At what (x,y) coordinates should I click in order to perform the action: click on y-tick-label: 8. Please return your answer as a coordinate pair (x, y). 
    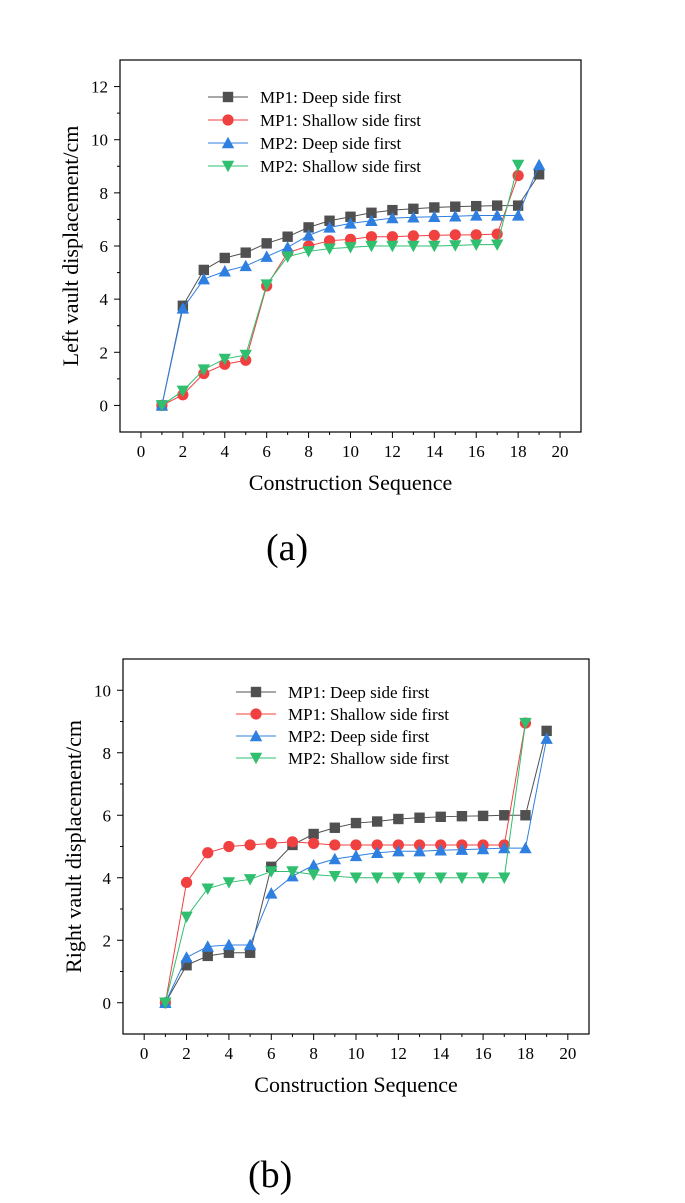
    Looking at the image, I should click on (104, 193).